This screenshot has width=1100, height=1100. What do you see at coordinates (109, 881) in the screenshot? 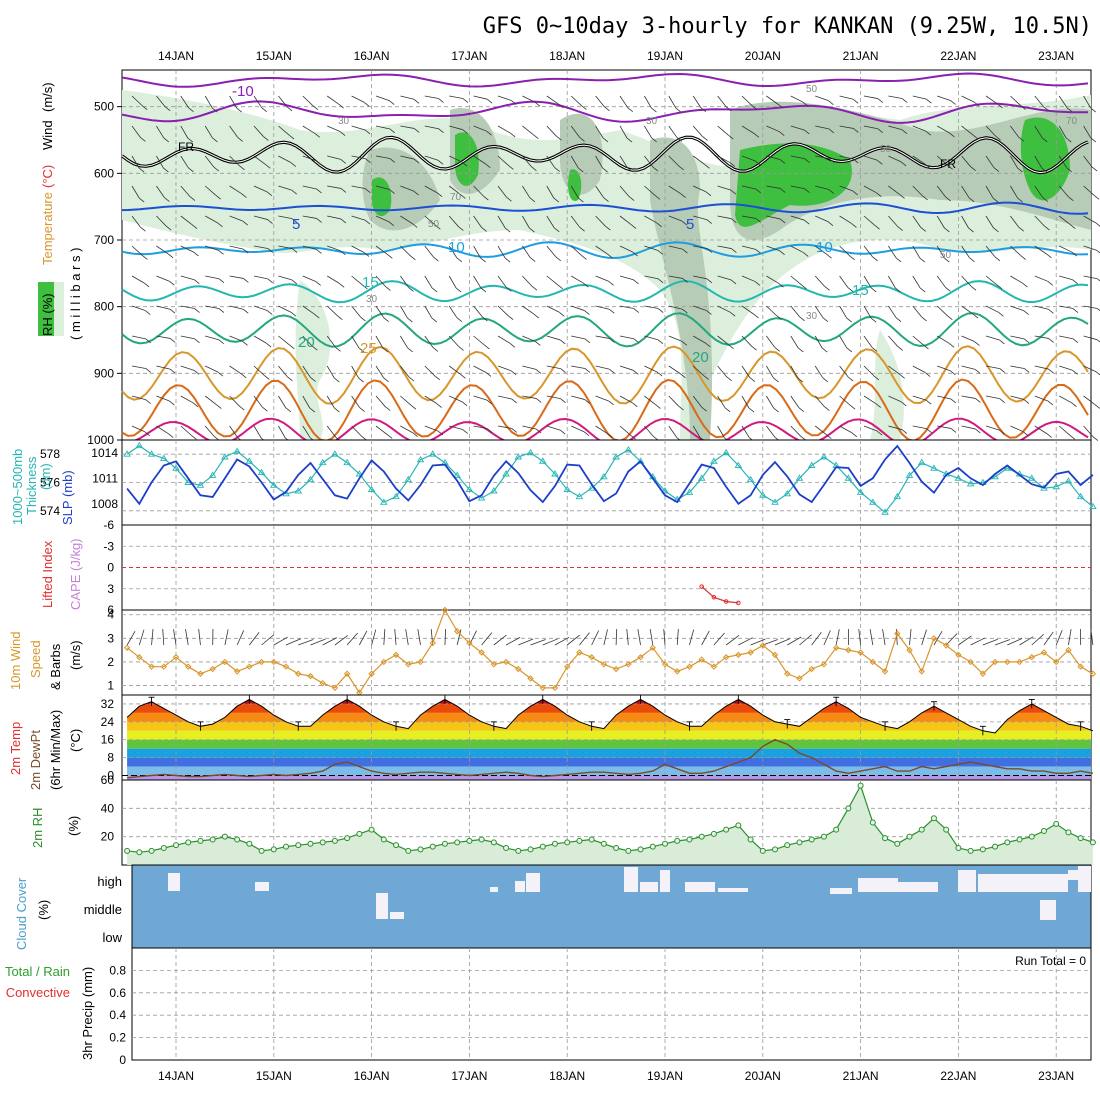
I see `cloud-level-high: high` at bounding box center [109, 881].